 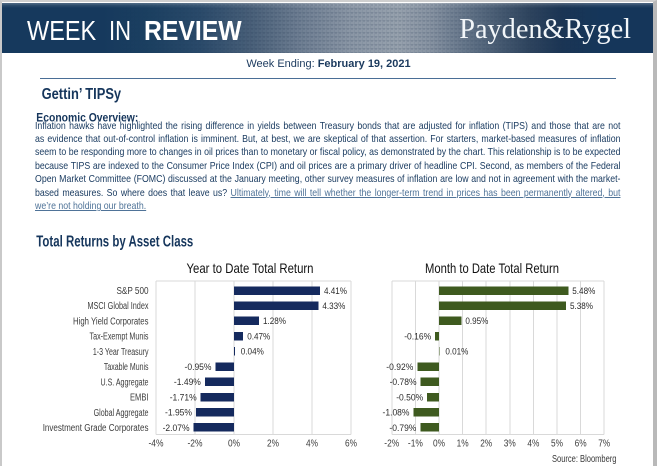 I want to click on svg-text: -0.78%, so click(x=403, y=382).